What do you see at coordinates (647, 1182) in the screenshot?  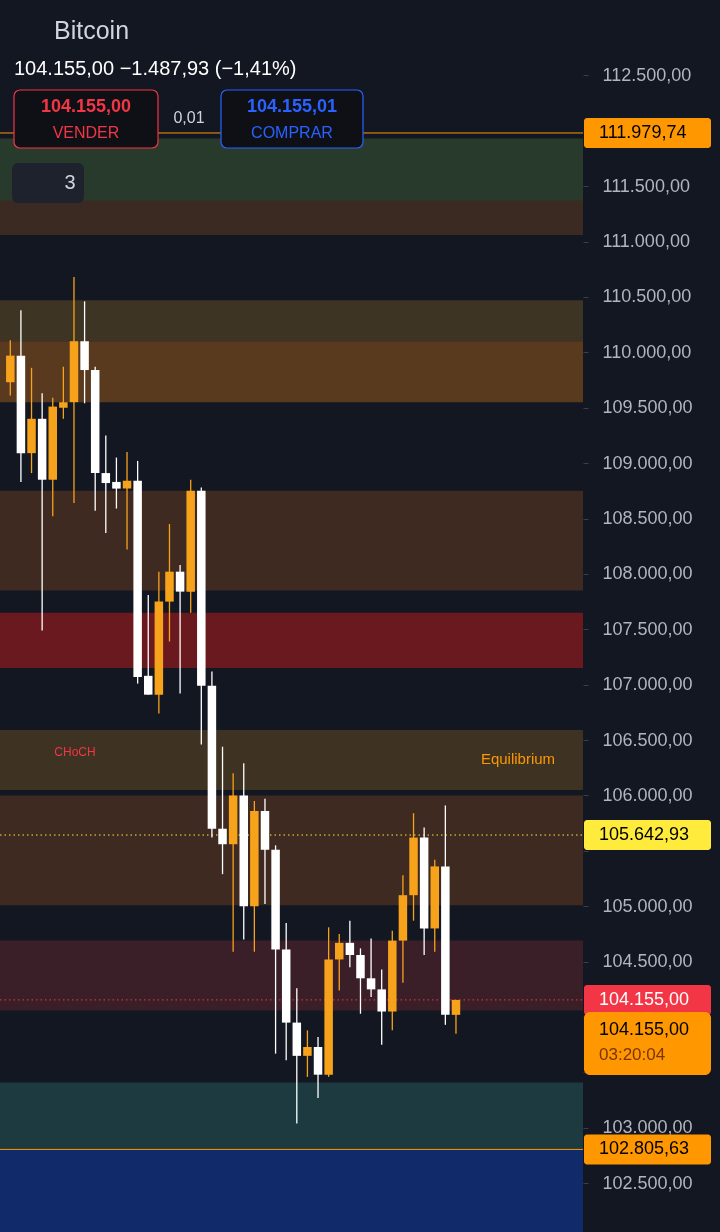 I see `y-tick-label: 102.500,00` at bounding box center [647, 1182].